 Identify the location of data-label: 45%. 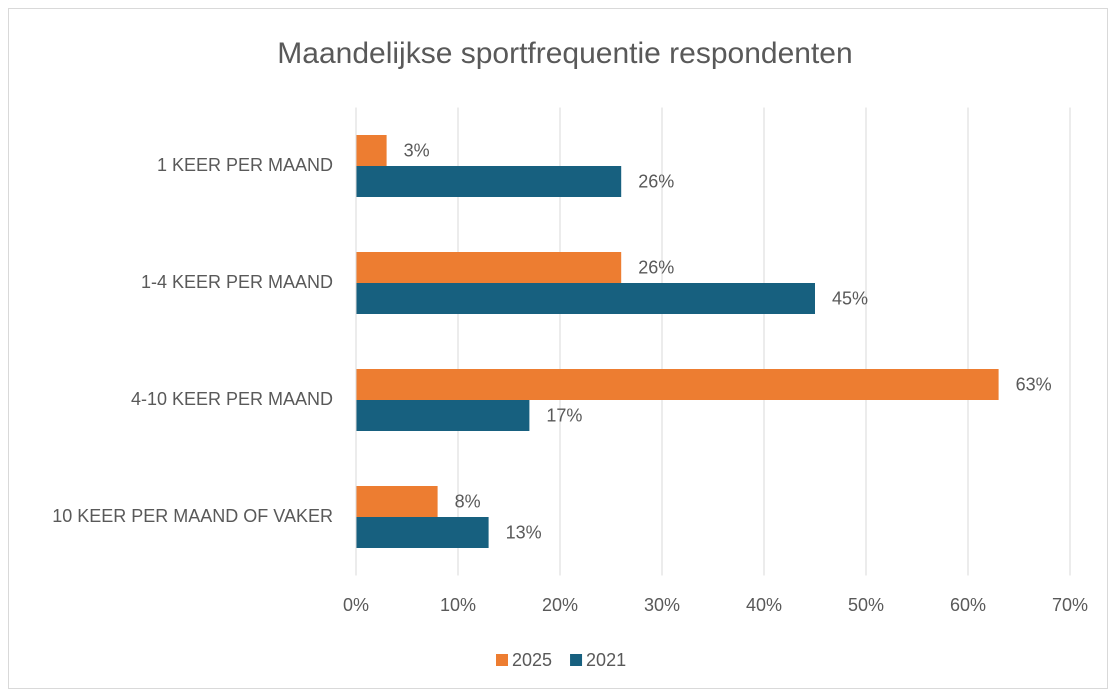
(850, 298).